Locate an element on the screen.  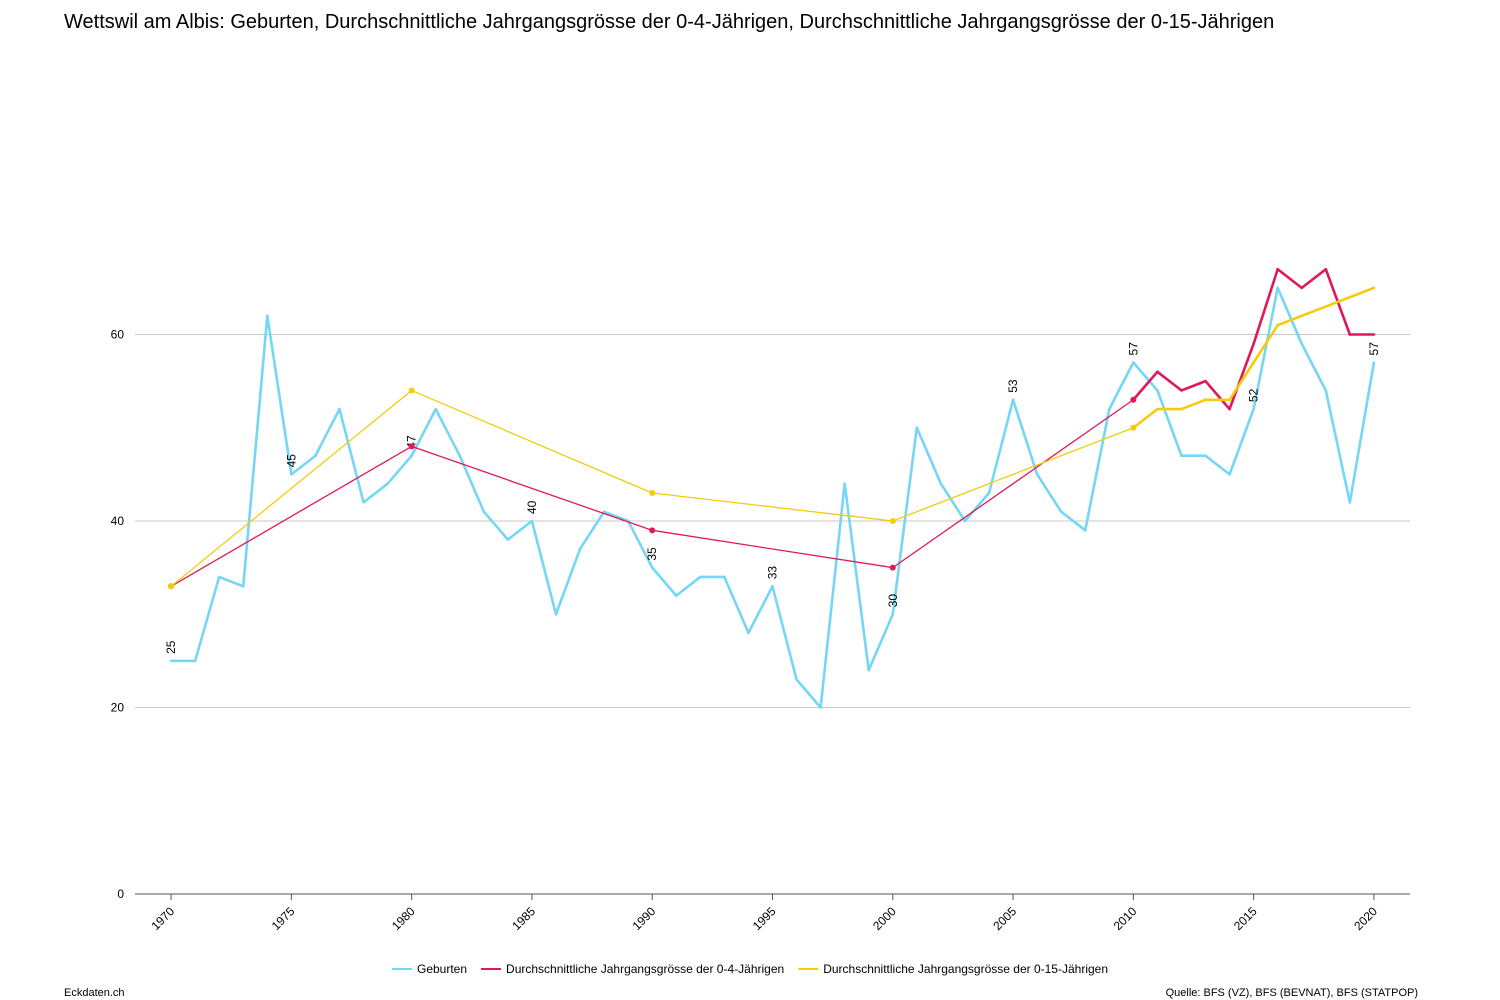
x-tick-label: 1980 is located at coordinates (403, 918).